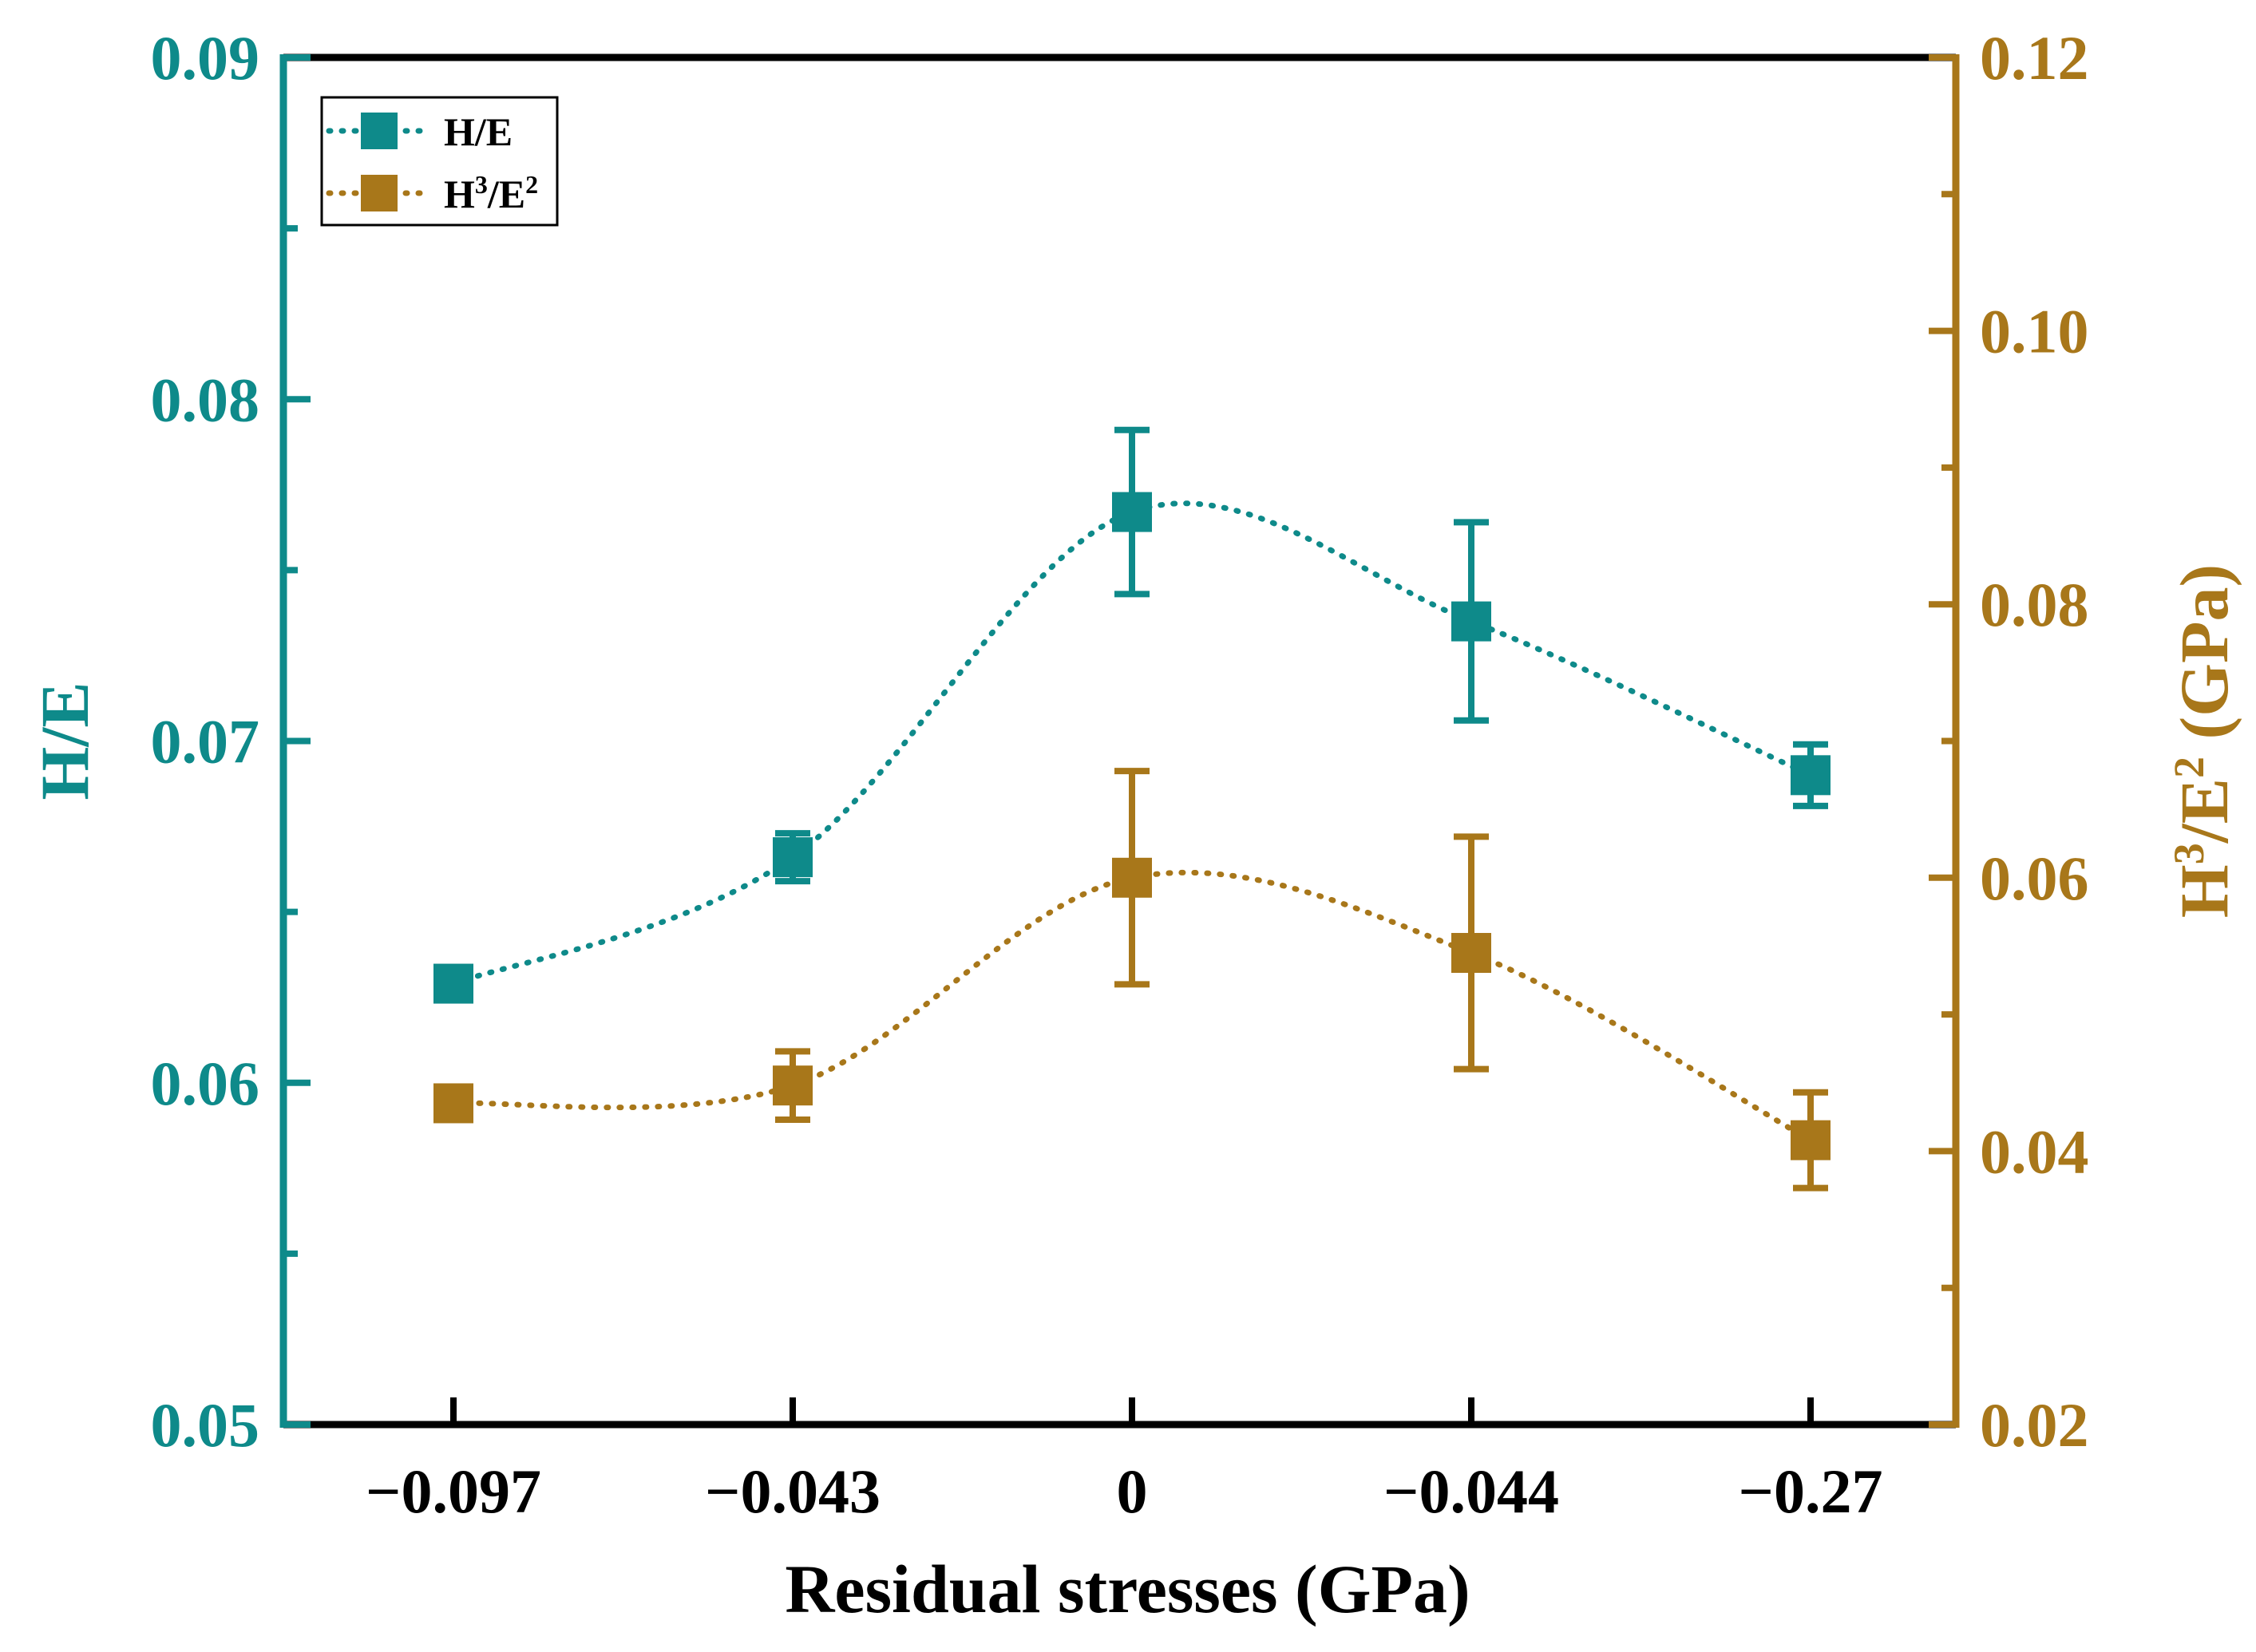 The width and height of the screenshot is (2256, 1652). Describe the element at coordinates (206, 1425) in the screenshot. I see `left-tick-label: 0.05` at that location.